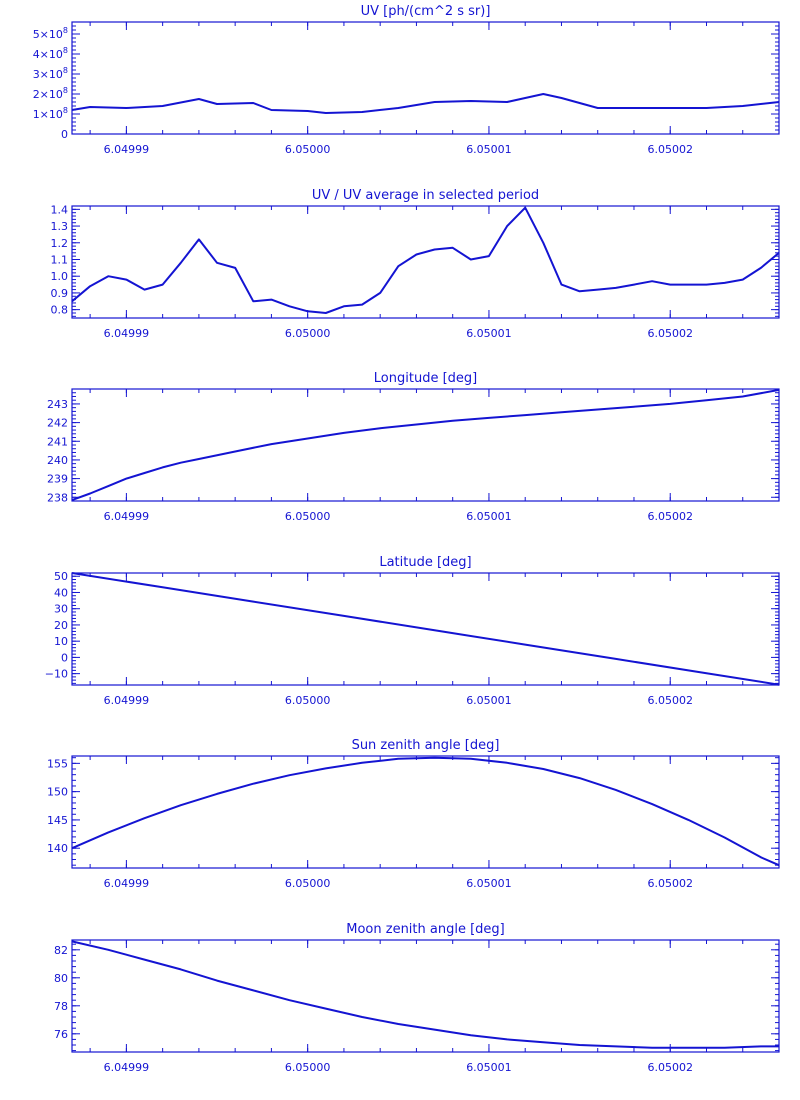 This screenshot has width=800, height=1100. I want to click on y-tick-label: 82, so click(61, 950).